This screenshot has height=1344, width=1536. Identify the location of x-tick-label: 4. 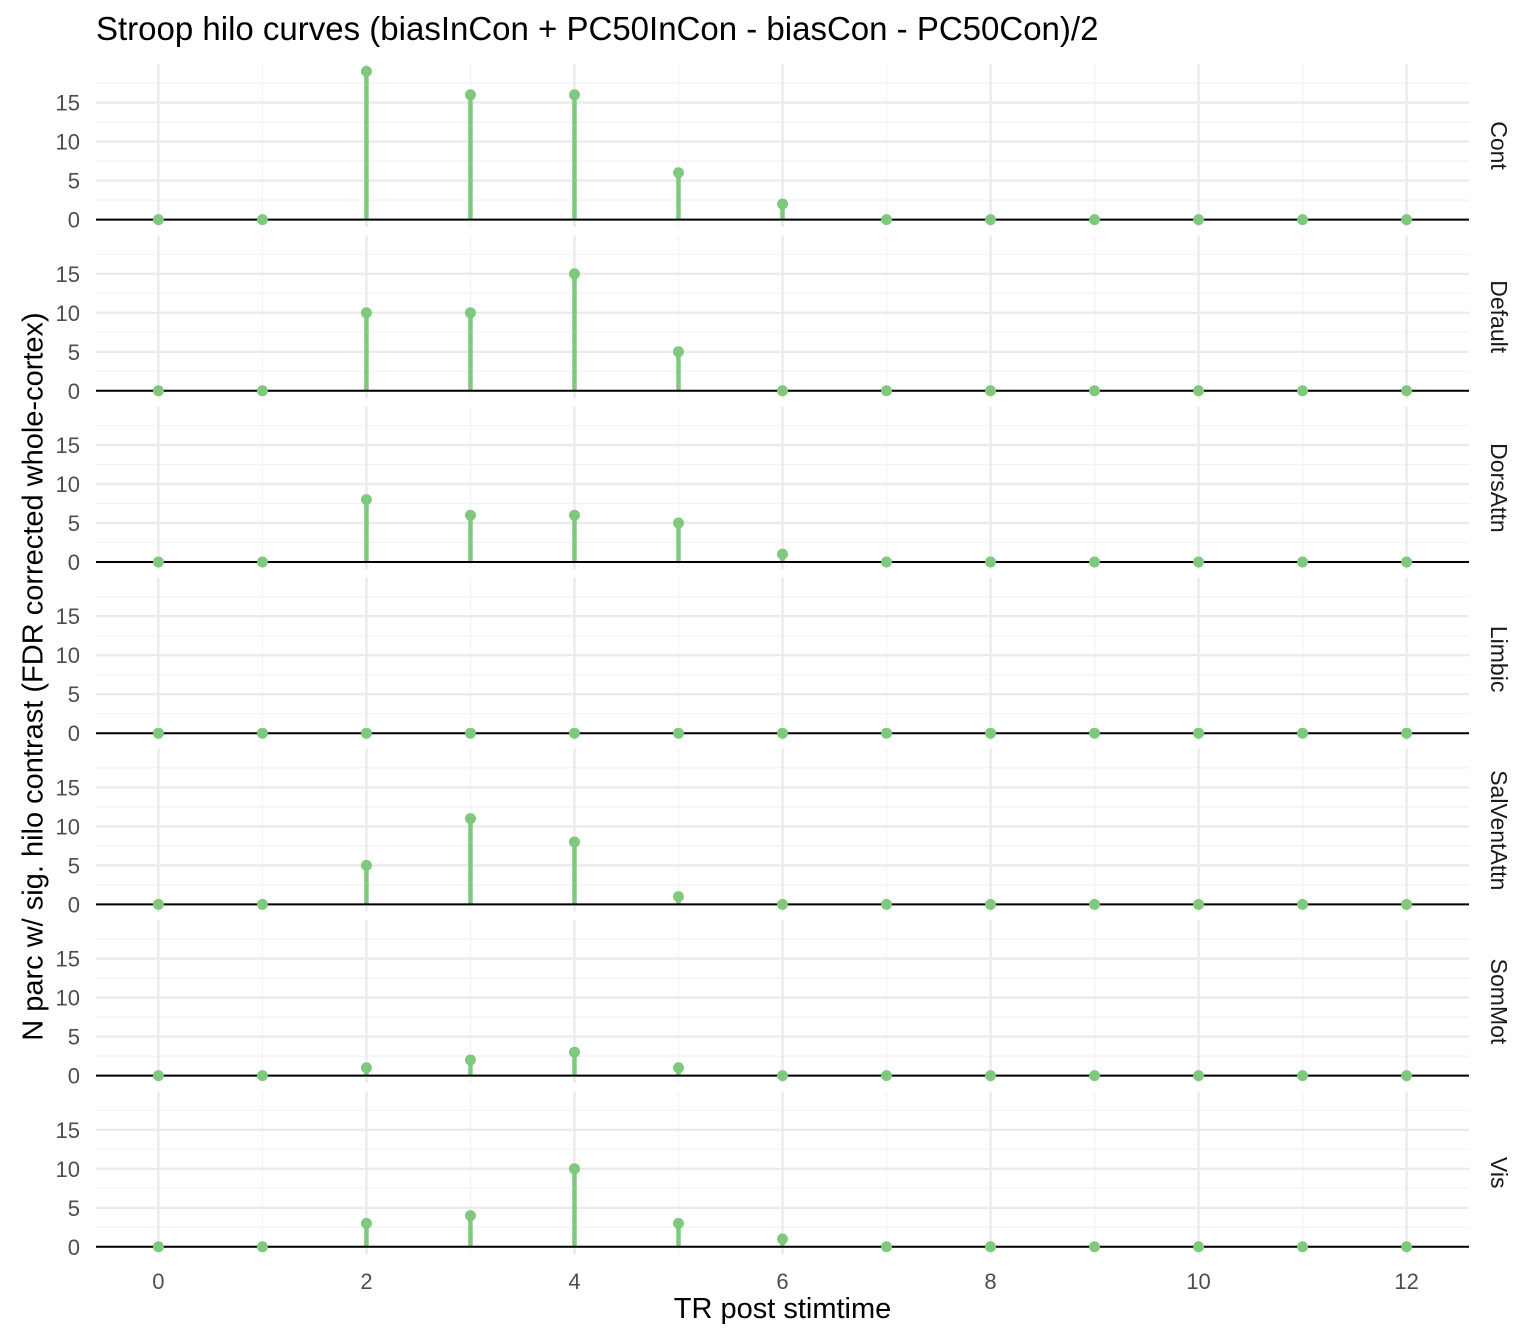
(574, 1281).